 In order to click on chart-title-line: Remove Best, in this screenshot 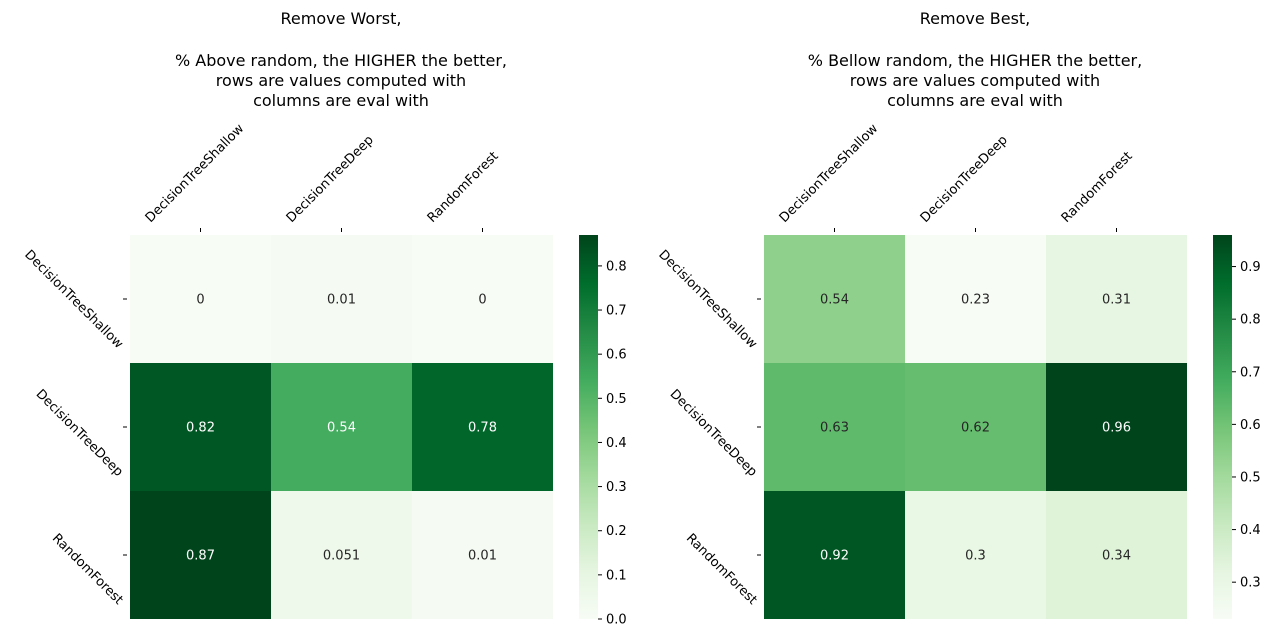, I will do `click(975, 18)`.